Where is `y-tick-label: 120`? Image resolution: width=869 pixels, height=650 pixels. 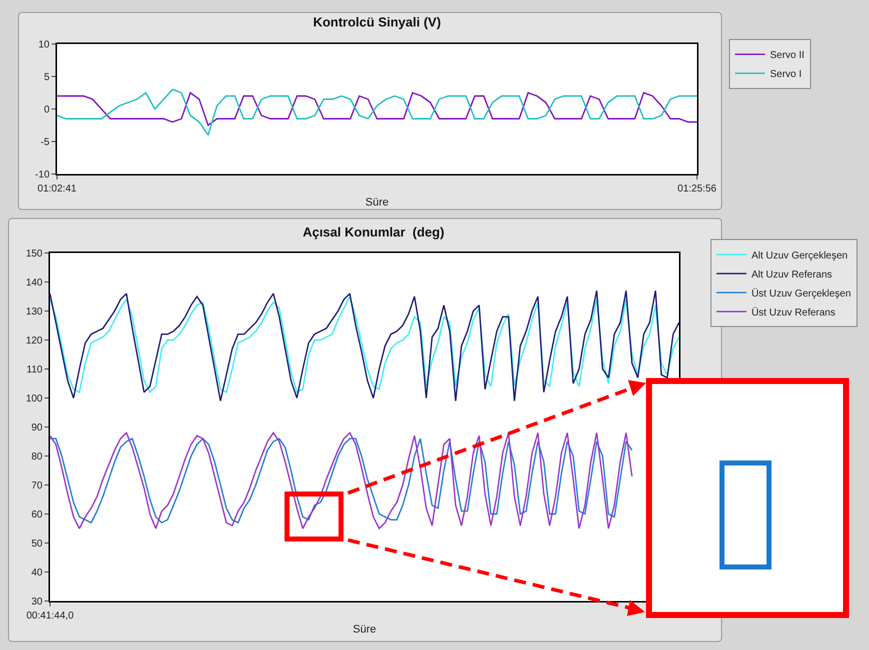
y-tick-label: 120 is located at coordinates (34, 341).